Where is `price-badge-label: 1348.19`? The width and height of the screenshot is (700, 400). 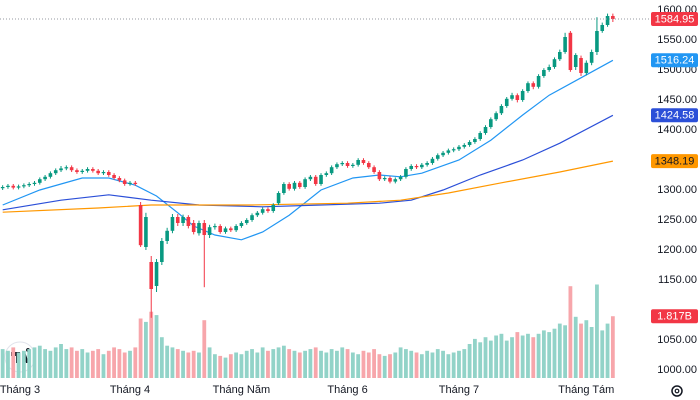 price-badge-label: 1348.19 is located at coordinates (675, 161).